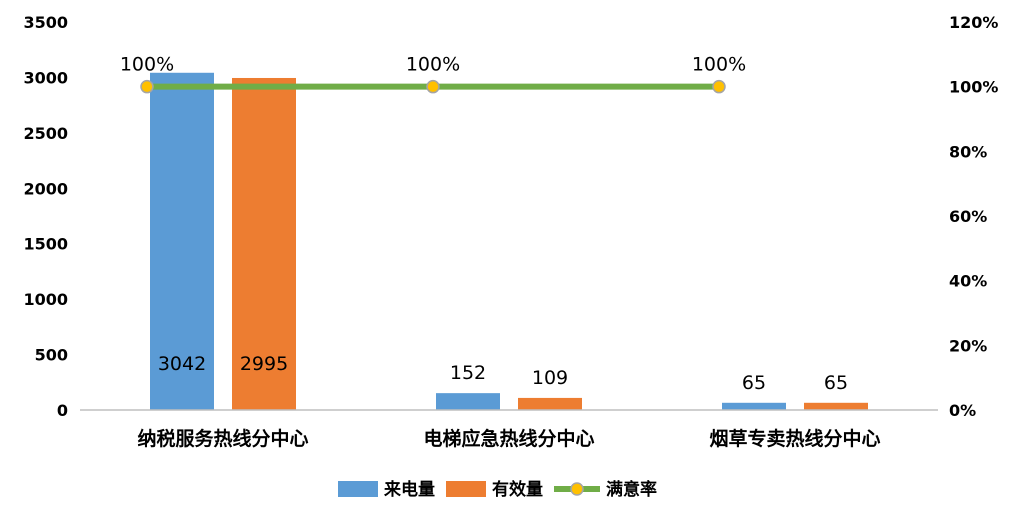  What do you see at coordinates (968, 281) in the screenshot?
I see `right-axis-tick-label: 40%` at bounding box center [968, 281].